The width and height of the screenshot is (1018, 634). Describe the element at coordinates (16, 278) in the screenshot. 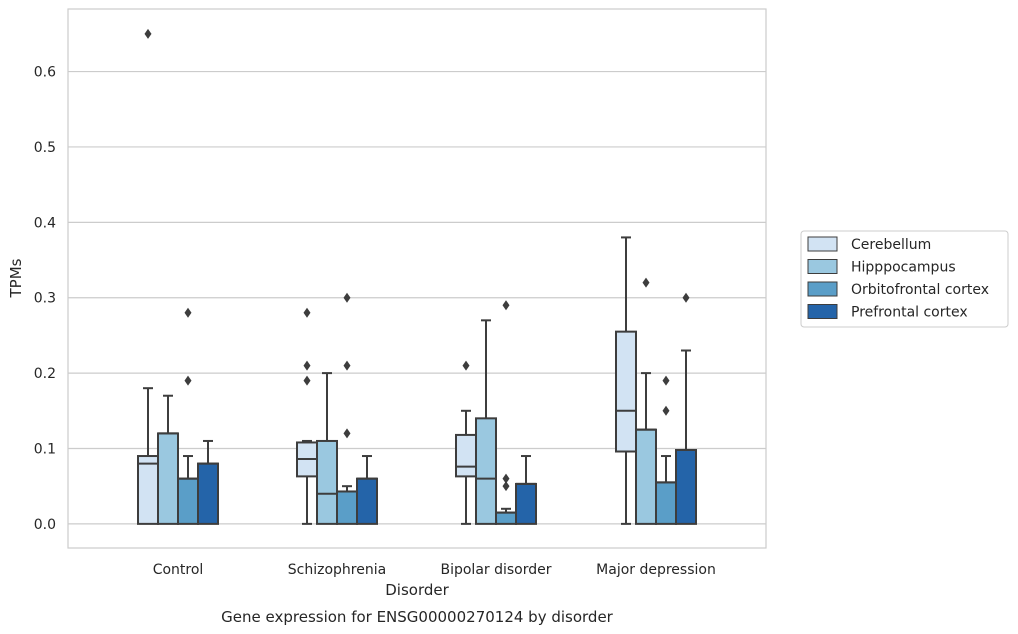

I see `y-axis-label: TPMs` at that location.